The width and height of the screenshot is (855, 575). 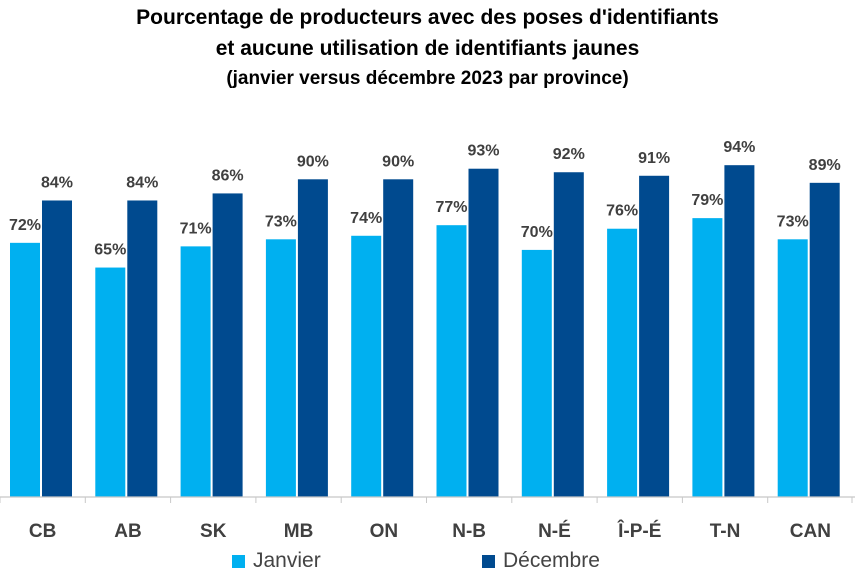 I want to click on bar-janvier-on, so click(x=366, y=366).